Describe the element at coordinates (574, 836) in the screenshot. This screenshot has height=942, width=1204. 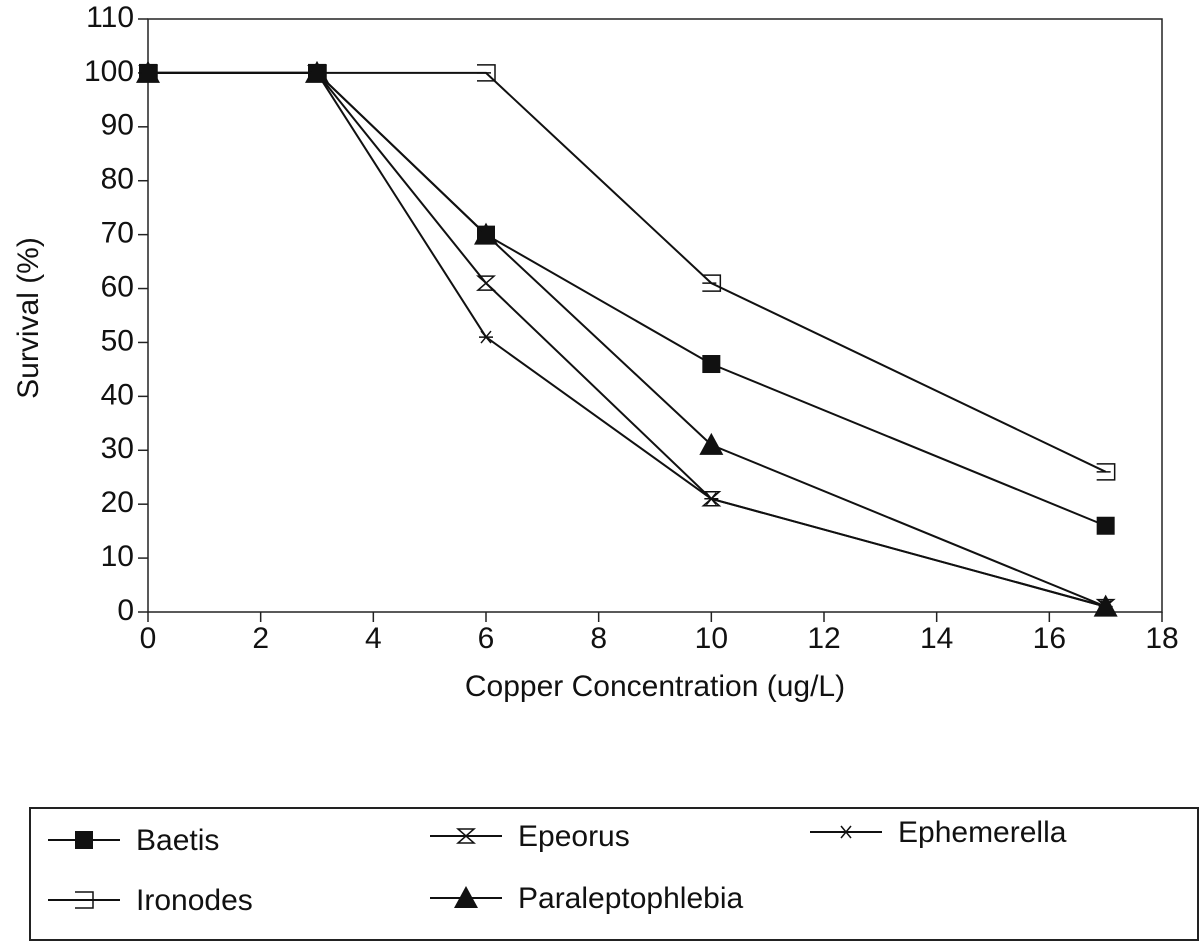
I see `legend-label: Epeorus` at that location.